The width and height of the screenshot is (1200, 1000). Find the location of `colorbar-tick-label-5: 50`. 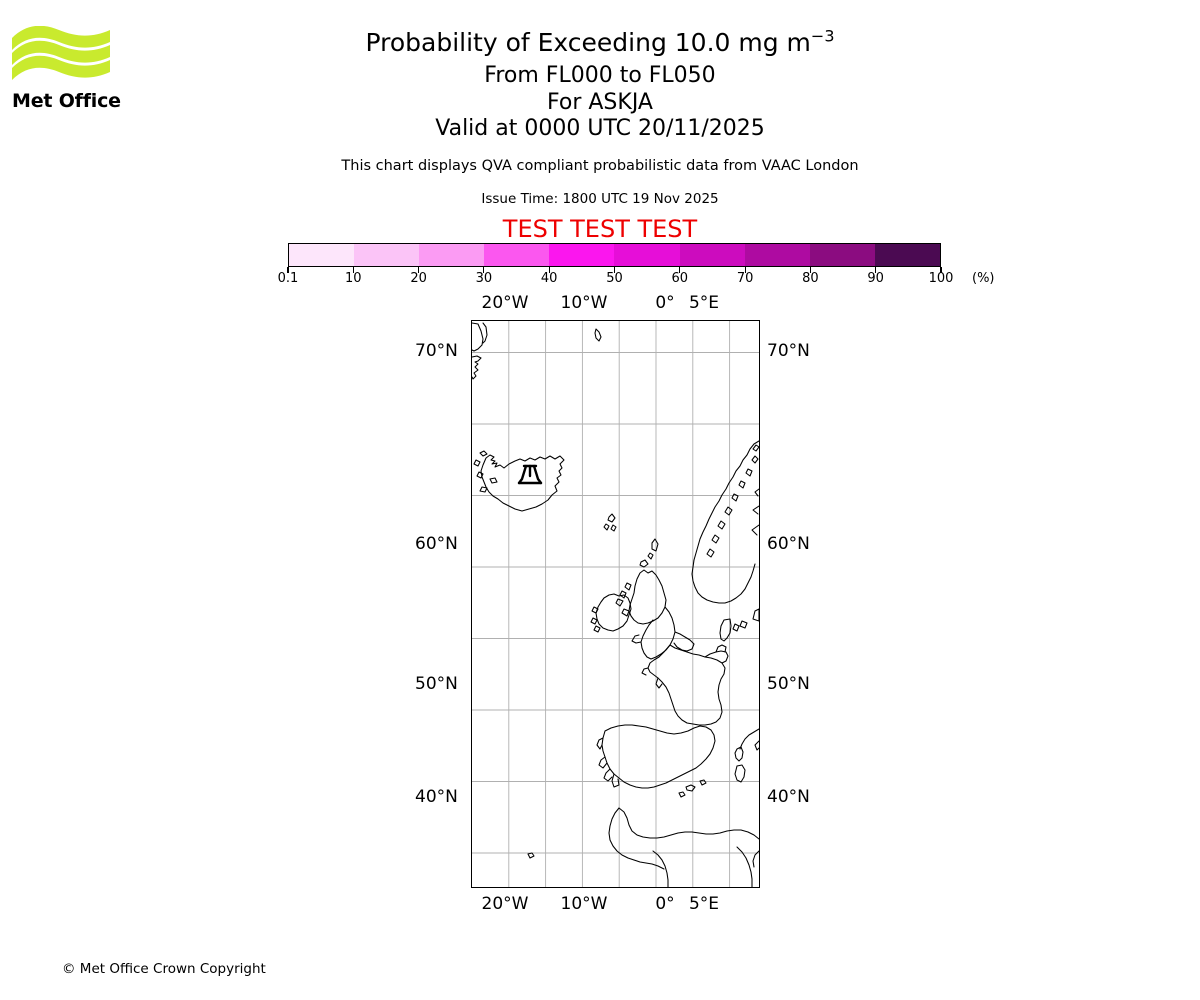

colorbar-tick-label-5: 50 is located at coordinates (614, 278).